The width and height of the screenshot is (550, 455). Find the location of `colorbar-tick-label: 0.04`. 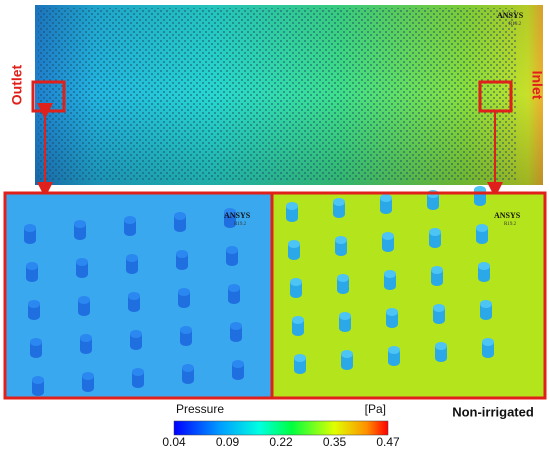

colorbar-tick-label: 0.04 is located at coordinates (174, 442).